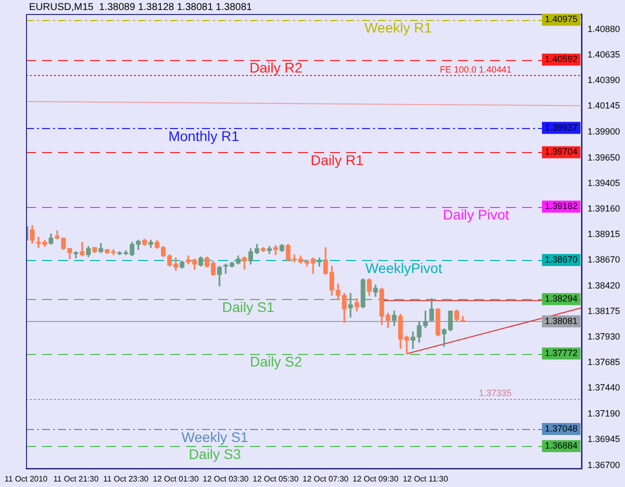  What do you see at coordinates (561, 127) in the screenshot?
I see `annotation: 1.39937` at bounding box center [561, 127].